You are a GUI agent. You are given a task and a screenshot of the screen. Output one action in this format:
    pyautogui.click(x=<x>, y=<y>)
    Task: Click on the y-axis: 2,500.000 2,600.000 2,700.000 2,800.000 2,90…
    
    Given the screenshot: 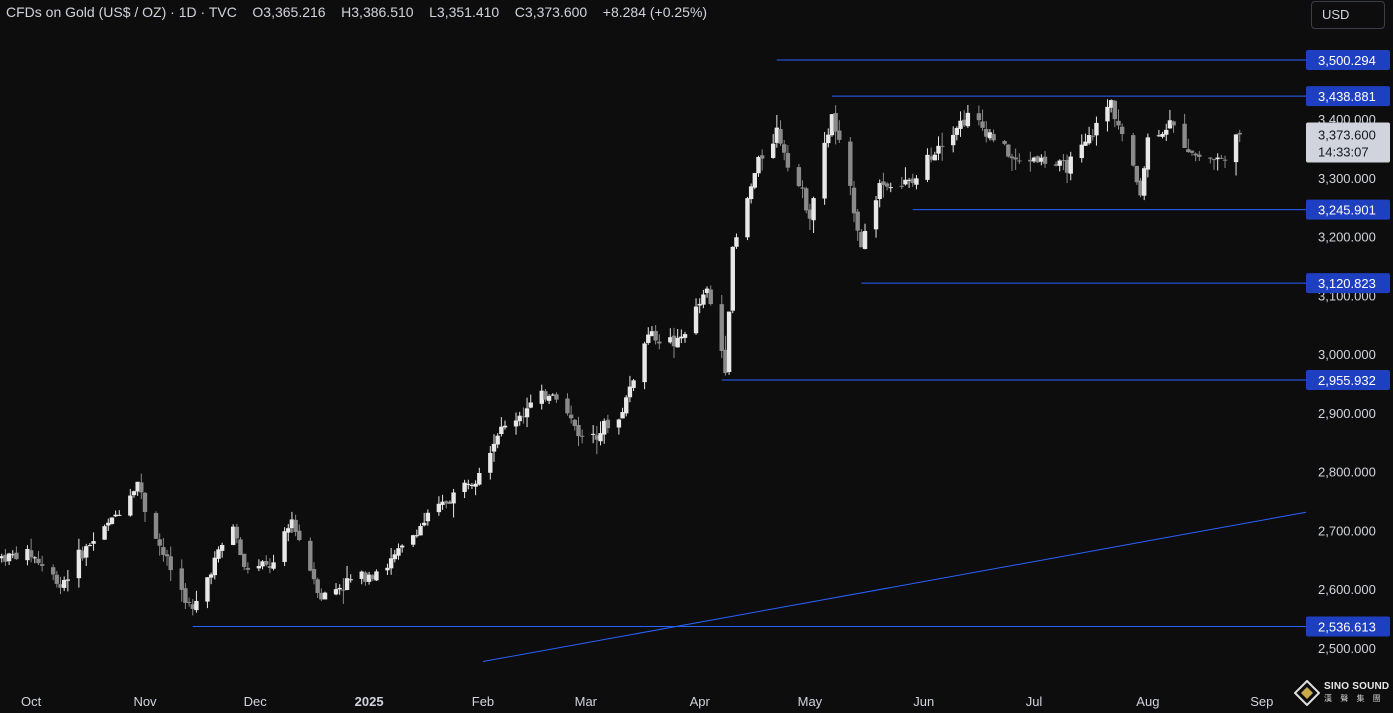 What is the action you would take?
    pyautogui.click(x=1347, y=384)
    